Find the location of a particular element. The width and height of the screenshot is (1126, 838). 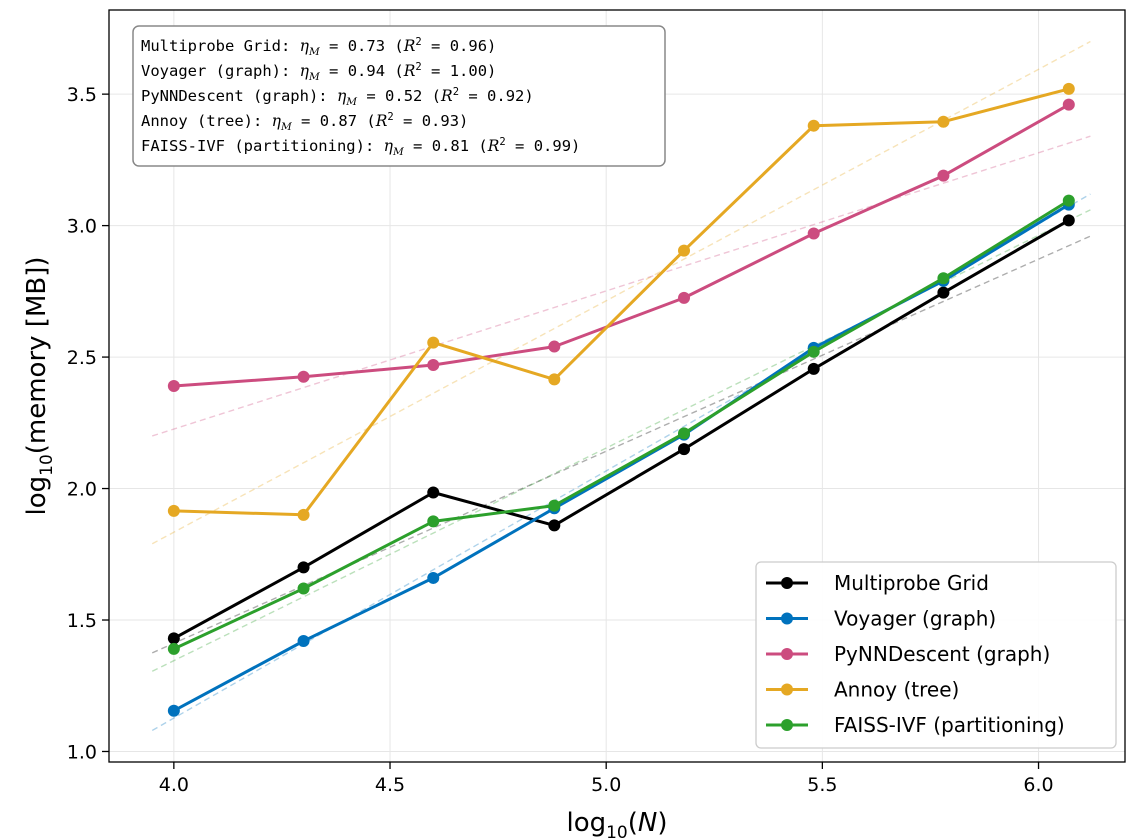

legend-frame is located at coordinates (936, 655).